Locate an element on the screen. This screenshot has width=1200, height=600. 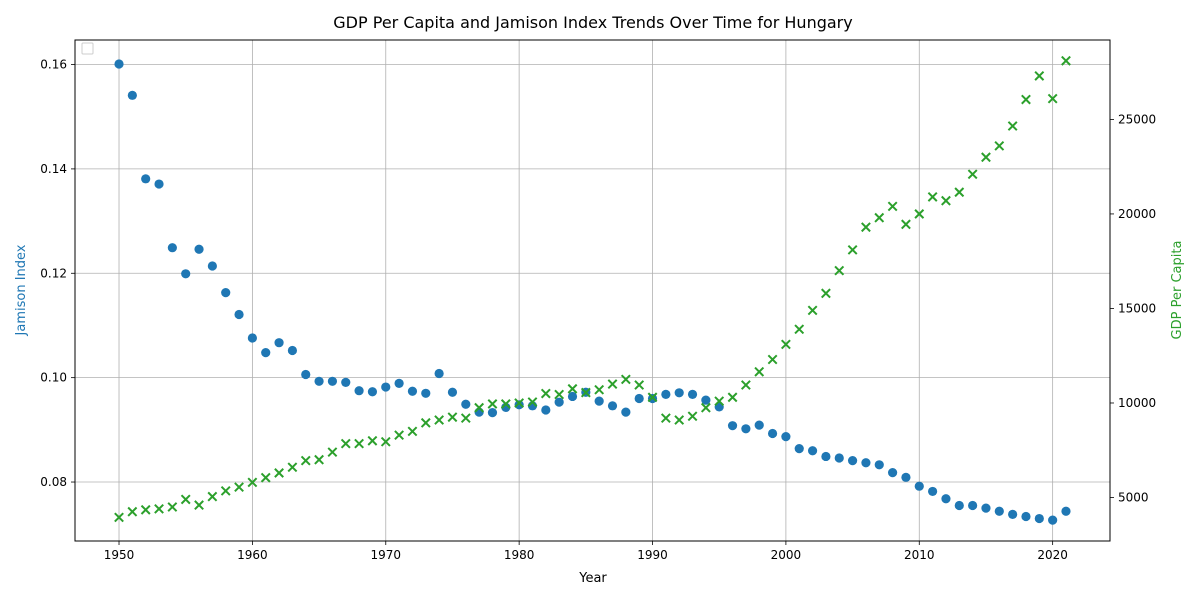
x-axis-ticks: 1950 1960 1970 1980 1990 2000 2010 2020 is located at coordinates (586, 551).